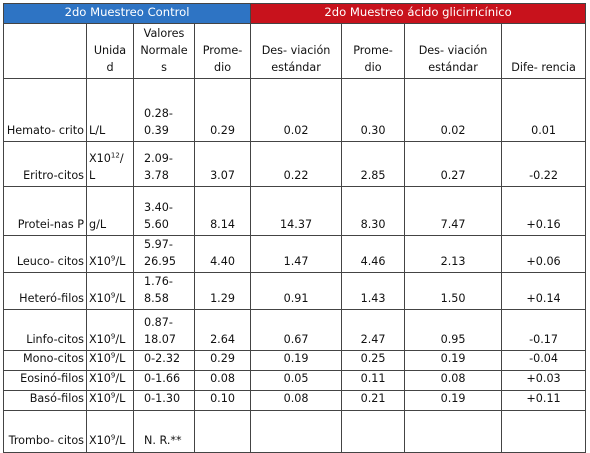  What do you see at coordinates (373, 431) in the screenshot?
I see `row-promedio-acid` at bounding box center [373, 431].